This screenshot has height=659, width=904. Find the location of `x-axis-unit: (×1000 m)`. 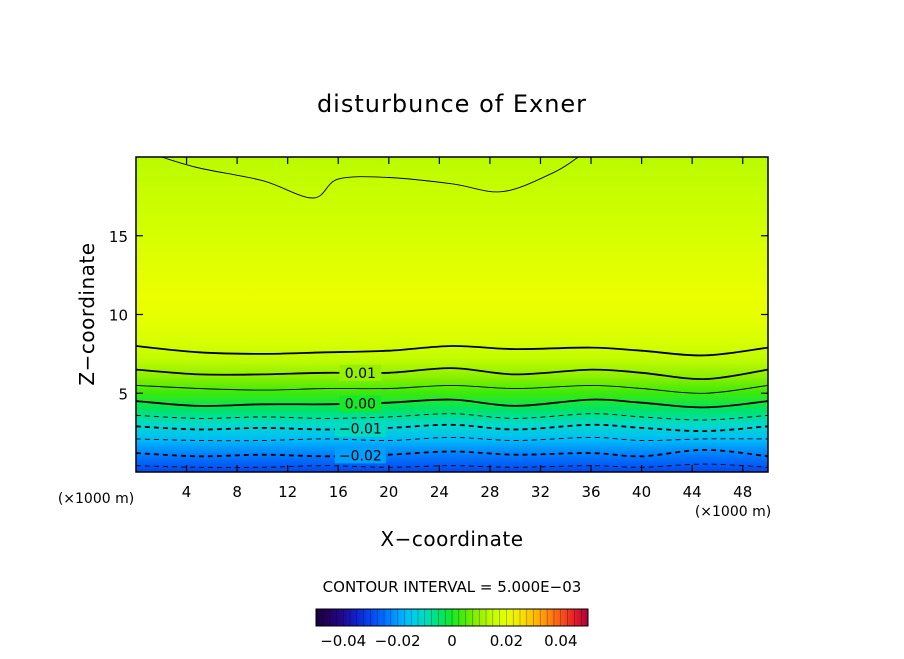

x-axis-unit: (×1000 m) is located at coordinates (733, 512).